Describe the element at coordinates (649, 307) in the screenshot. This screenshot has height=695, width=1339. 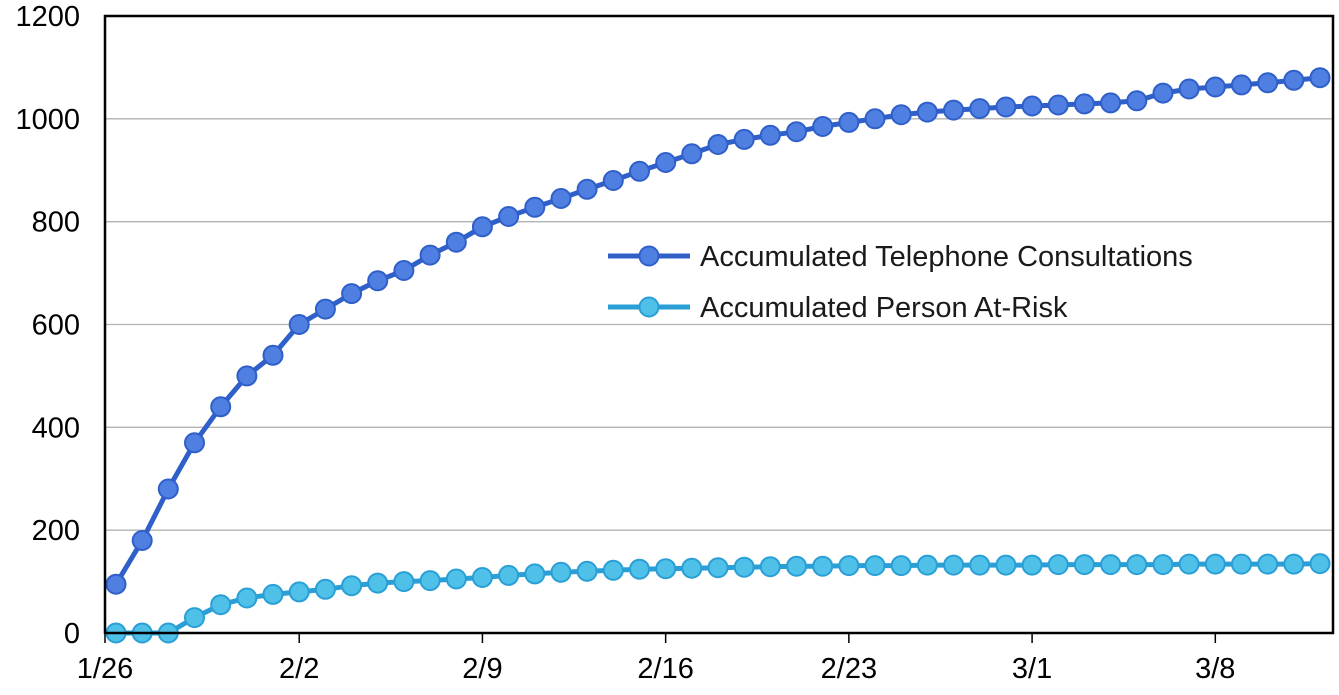
I see `legend-marker-person-at-risk` at that location.